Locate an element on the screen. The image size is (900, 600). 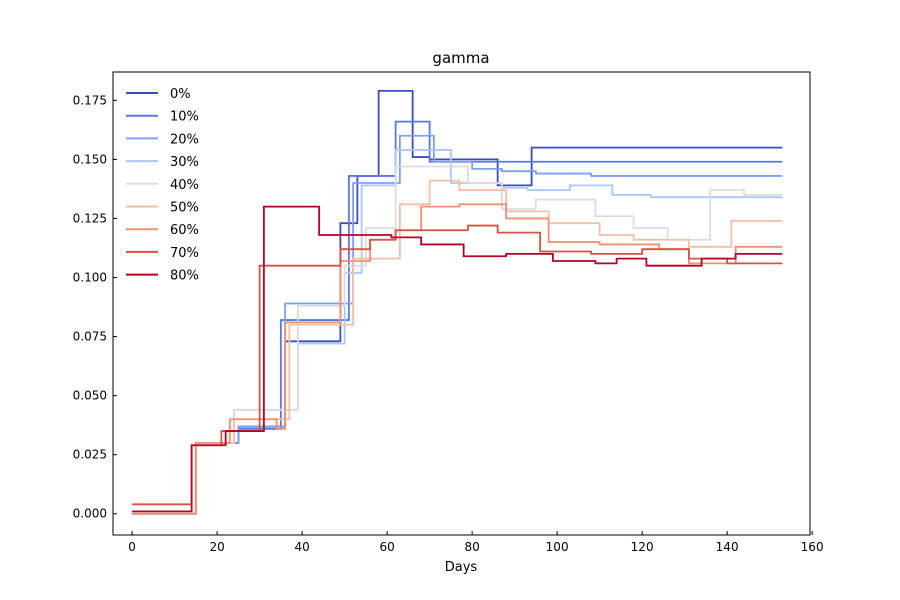
legend-label: 0% is located at coordinates (180, 94).